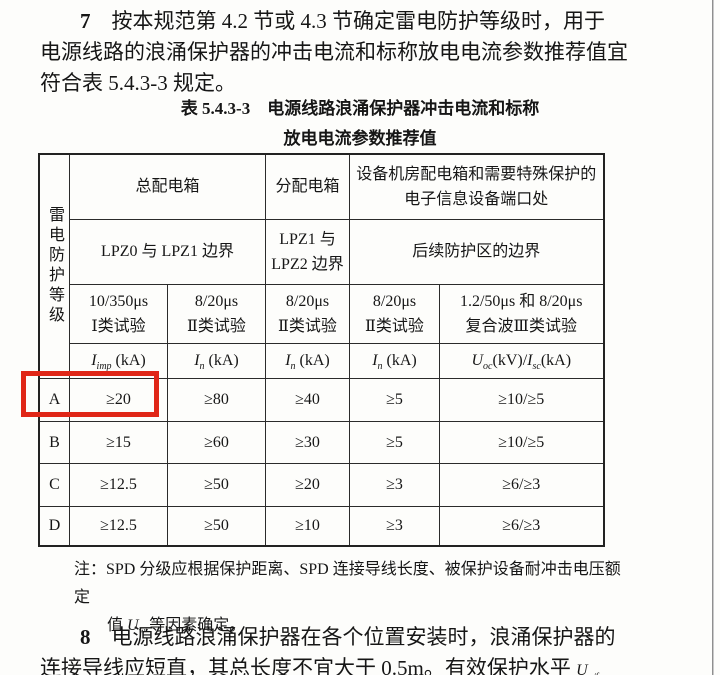  Describe the element at coordinates (360, 108) in the screenshot. I see `table-title-line-1: 表 5.4.3-3 电源线路浪涌保护器冲击电流和标称` at that location.